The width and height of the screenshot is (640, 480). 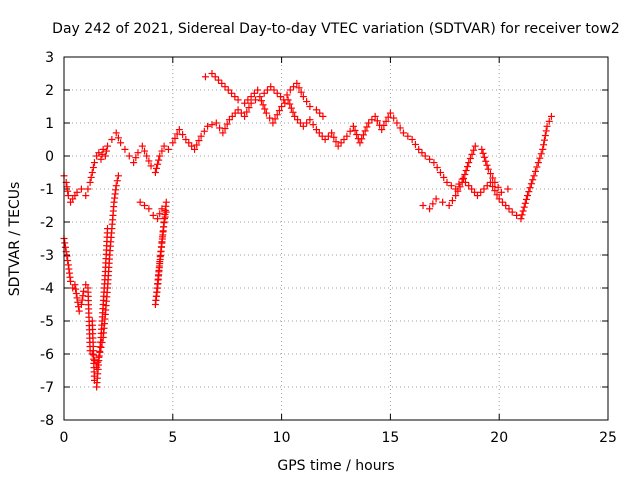 I want to click on x-tick-label: 5, so click(x=172, y=438).